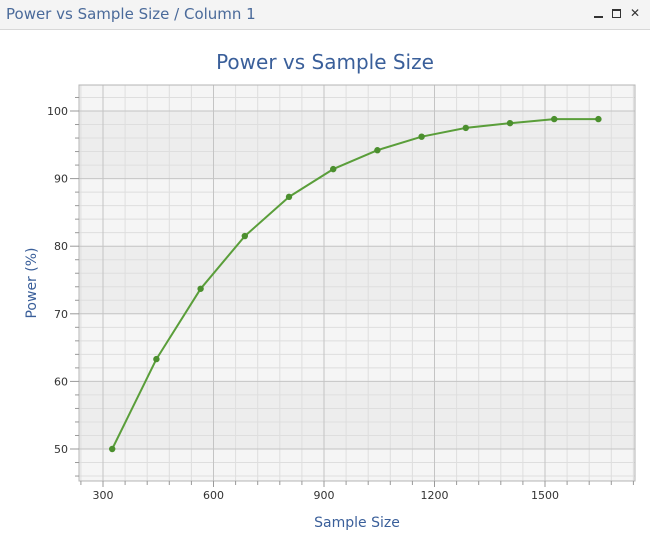 This screenshot has width=650, height=549. Describe the element at coordinates (545, 495) in the screenshot. I see `x-tick-label: 1500` at that location.